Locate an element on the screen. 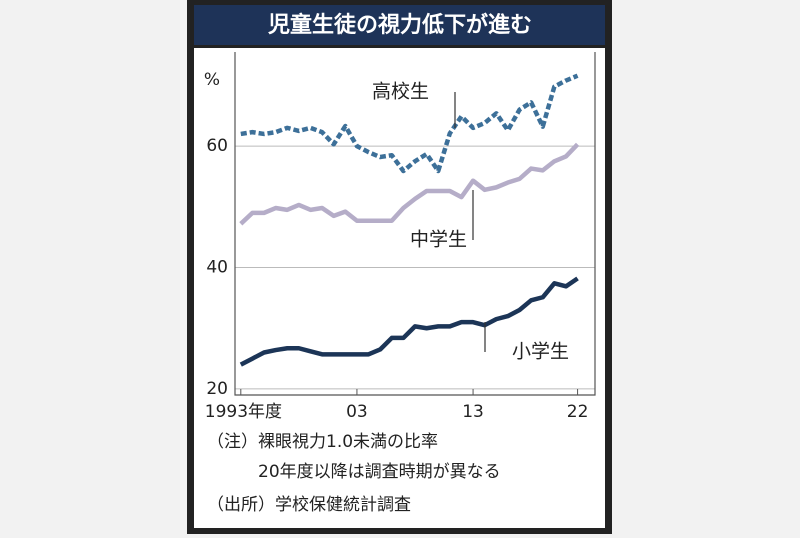  chart-title: 児童生徒の視力低下が進む is located at coordinates (399, 25).